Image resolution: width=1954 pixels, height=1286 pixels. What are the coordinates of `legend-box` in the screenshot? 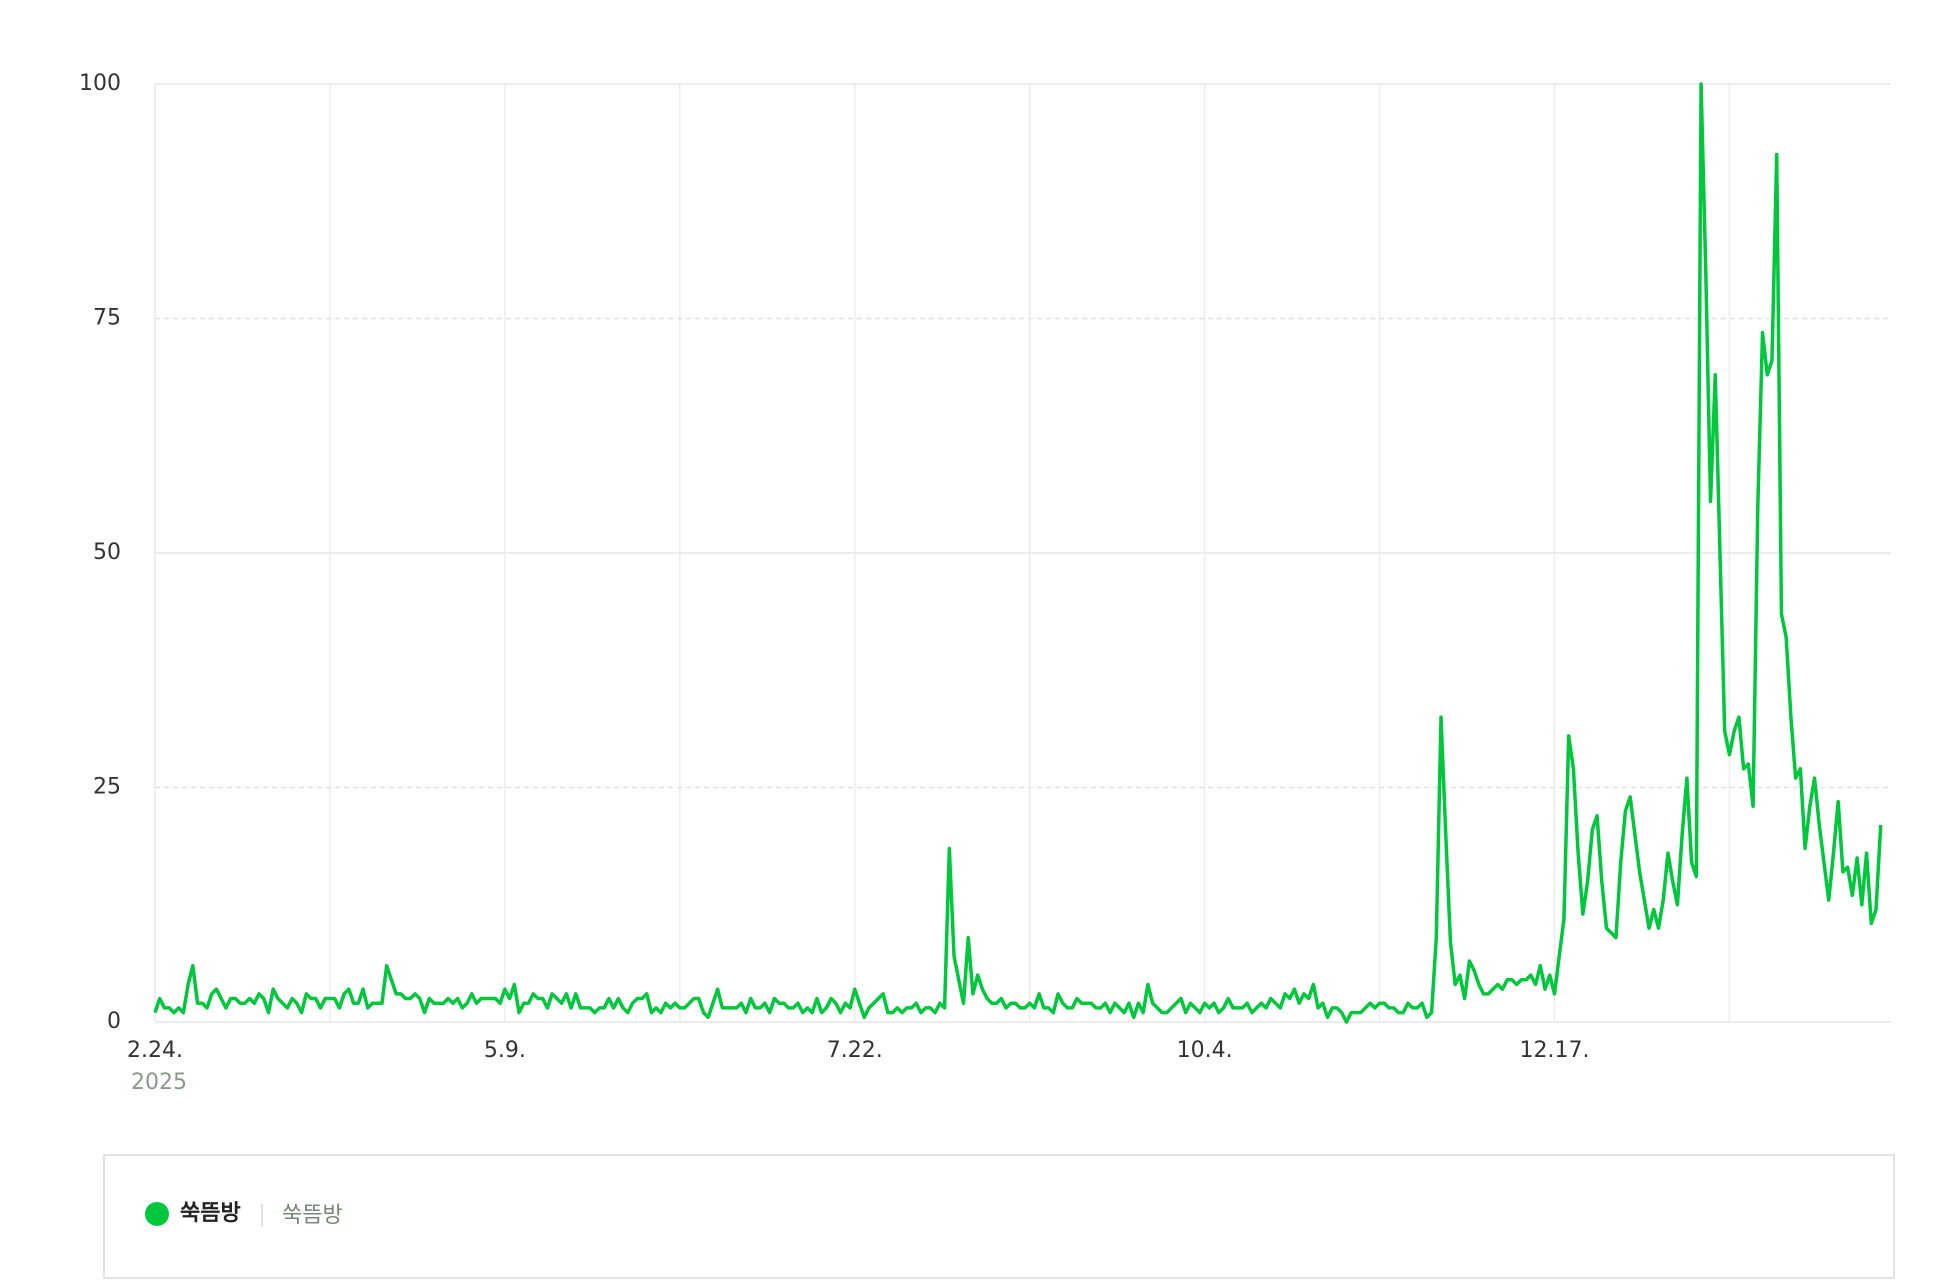 It's located at (999, 1216).